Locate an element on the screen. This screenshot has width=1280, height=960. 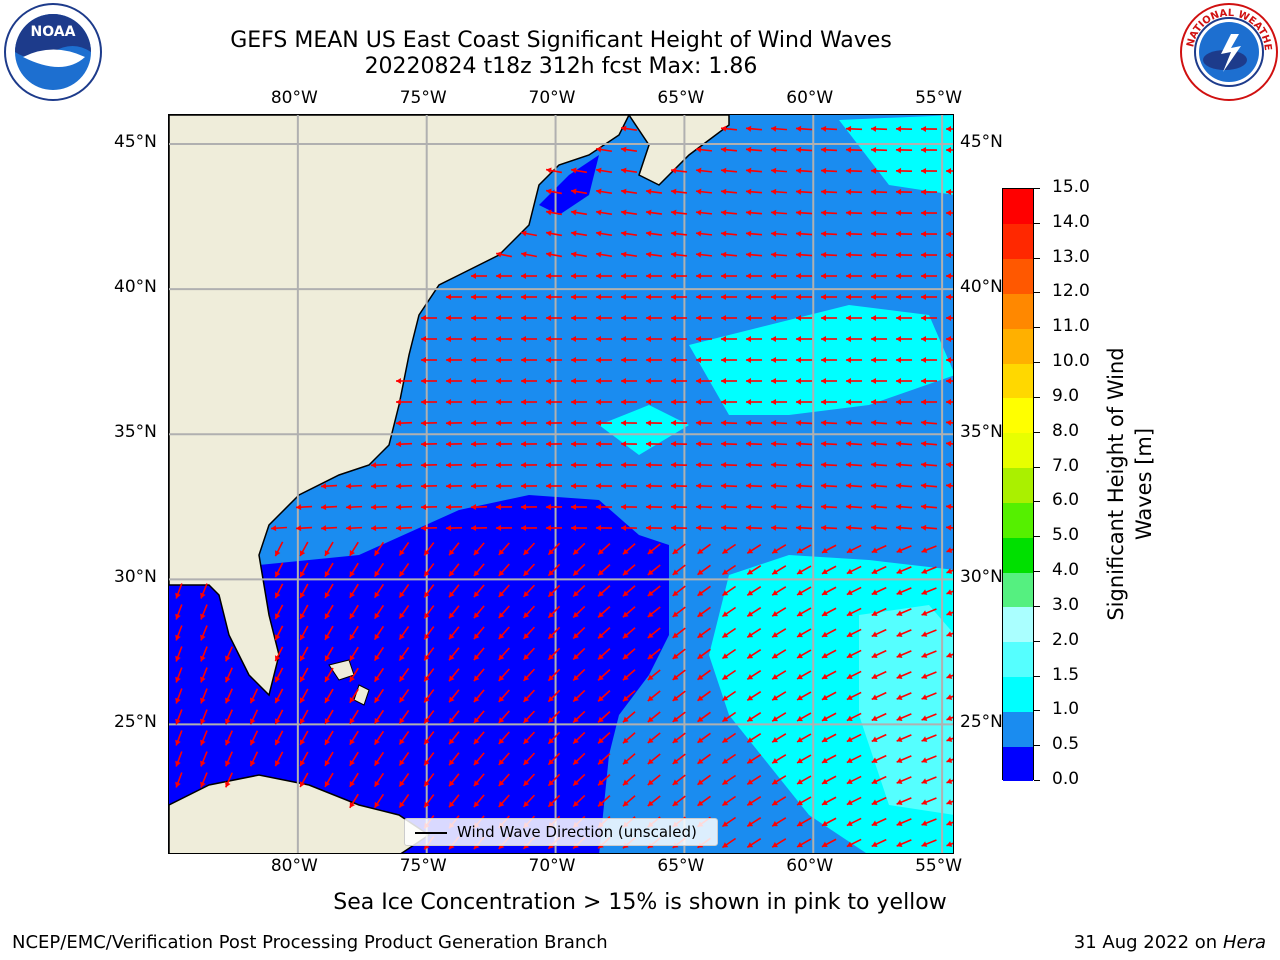
colorbar-tick-label: 4.0 is located at coordinates (1066, 570).